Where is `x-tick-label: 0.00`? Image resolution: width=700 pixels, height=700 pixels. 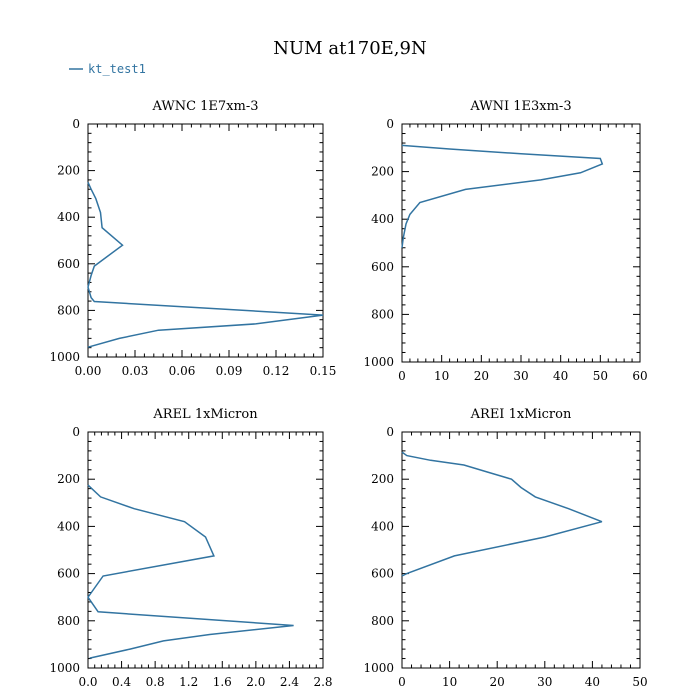
x-tick-label: 0.00 is located at coordinates (88, 371).